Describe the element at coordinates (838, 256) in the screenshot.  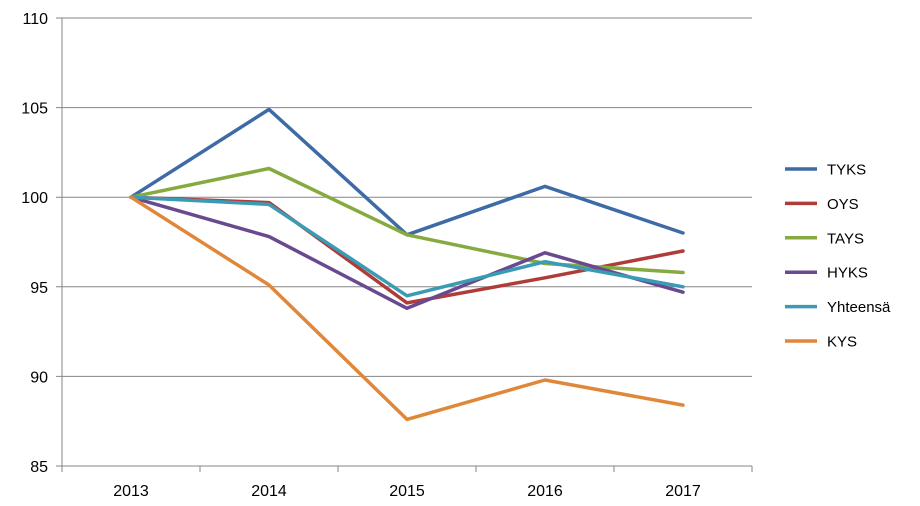
I see `legend: TYKS OYS TAYS HYKS Yhteensä KYS` at that location.